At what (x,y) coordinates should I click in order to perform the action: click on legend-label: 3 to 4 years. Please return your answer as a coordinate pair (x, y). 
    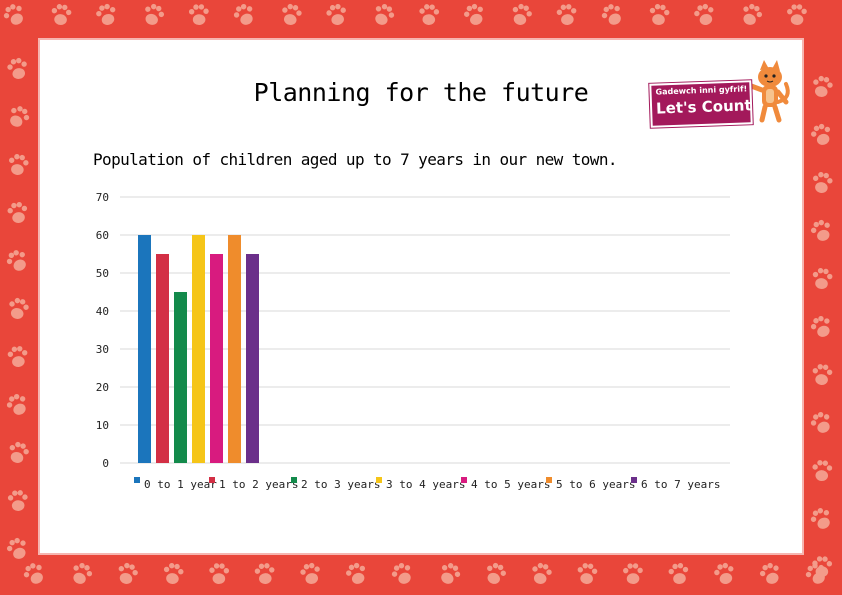
    Looking at the image, I should click on (425, 484).